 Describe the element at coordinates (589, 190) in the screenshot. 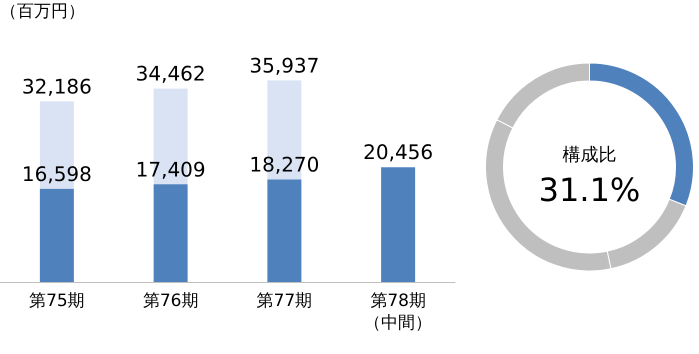

I see `text: 31.1%` at that location.